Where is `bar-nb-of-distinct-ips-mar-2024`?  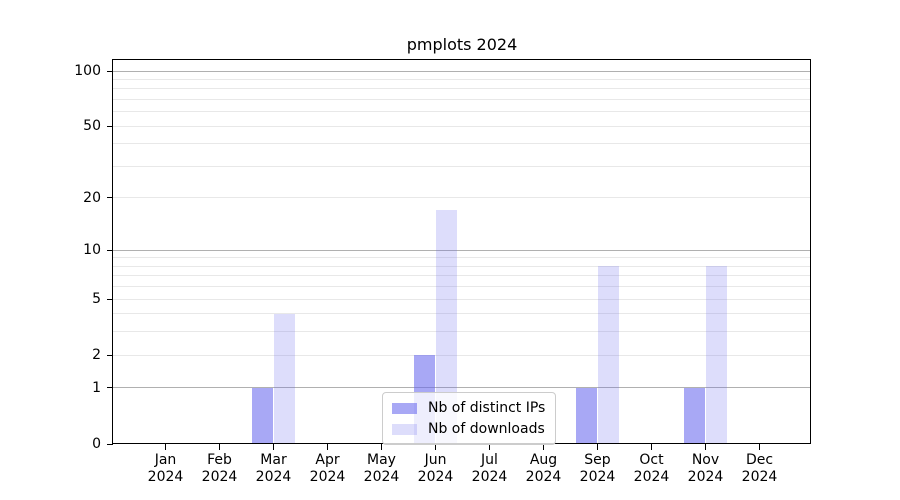
bar-nb-of-distinct-ips-mar-2024 is located at coordinates (262, 415).